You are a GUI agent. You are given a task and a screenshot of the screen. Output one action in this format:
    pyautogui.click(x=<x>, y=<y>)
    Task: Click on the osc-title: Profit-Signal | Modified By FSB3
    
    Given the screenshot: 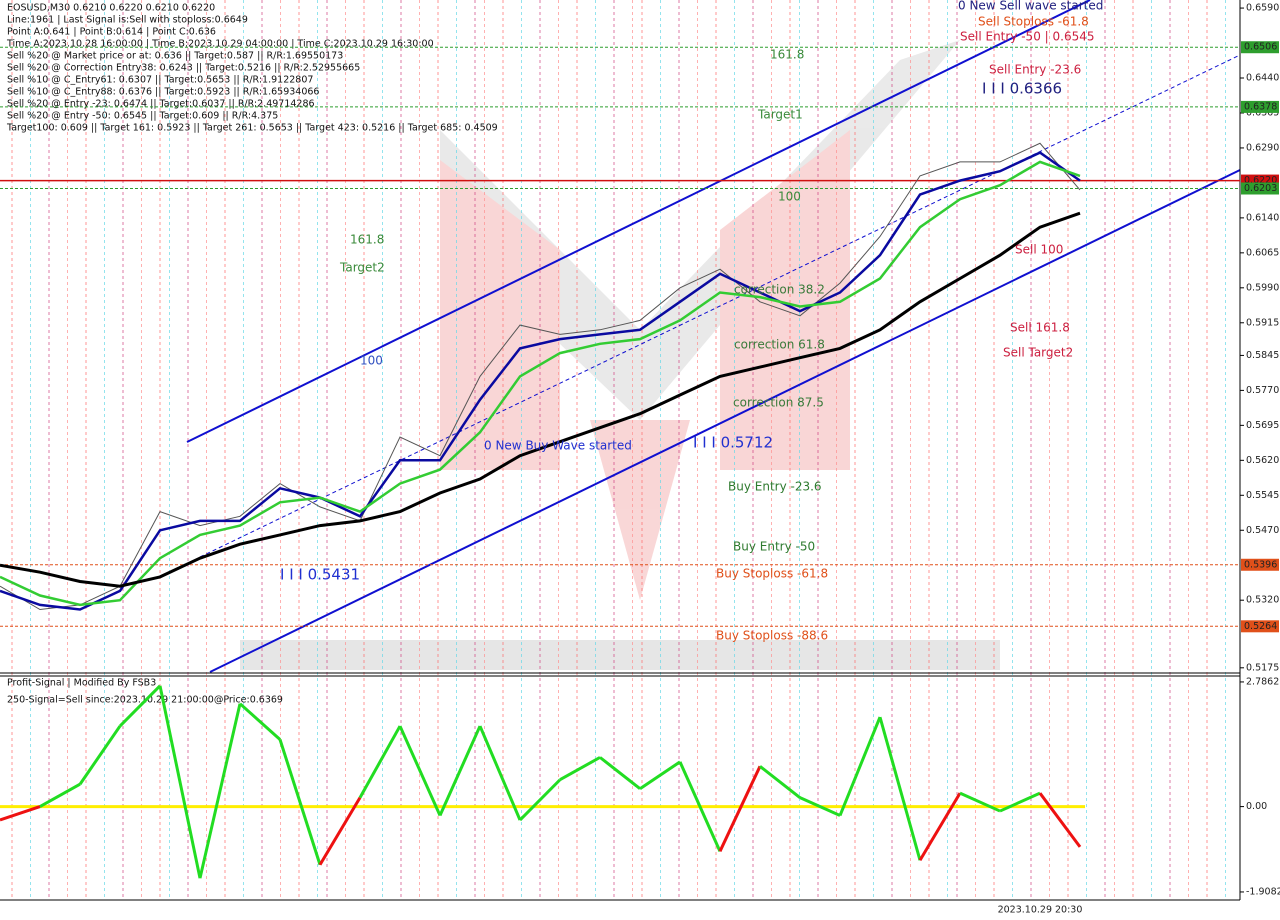 What is the action you would take?
    pyautogui.click(x=81, y=683)
    